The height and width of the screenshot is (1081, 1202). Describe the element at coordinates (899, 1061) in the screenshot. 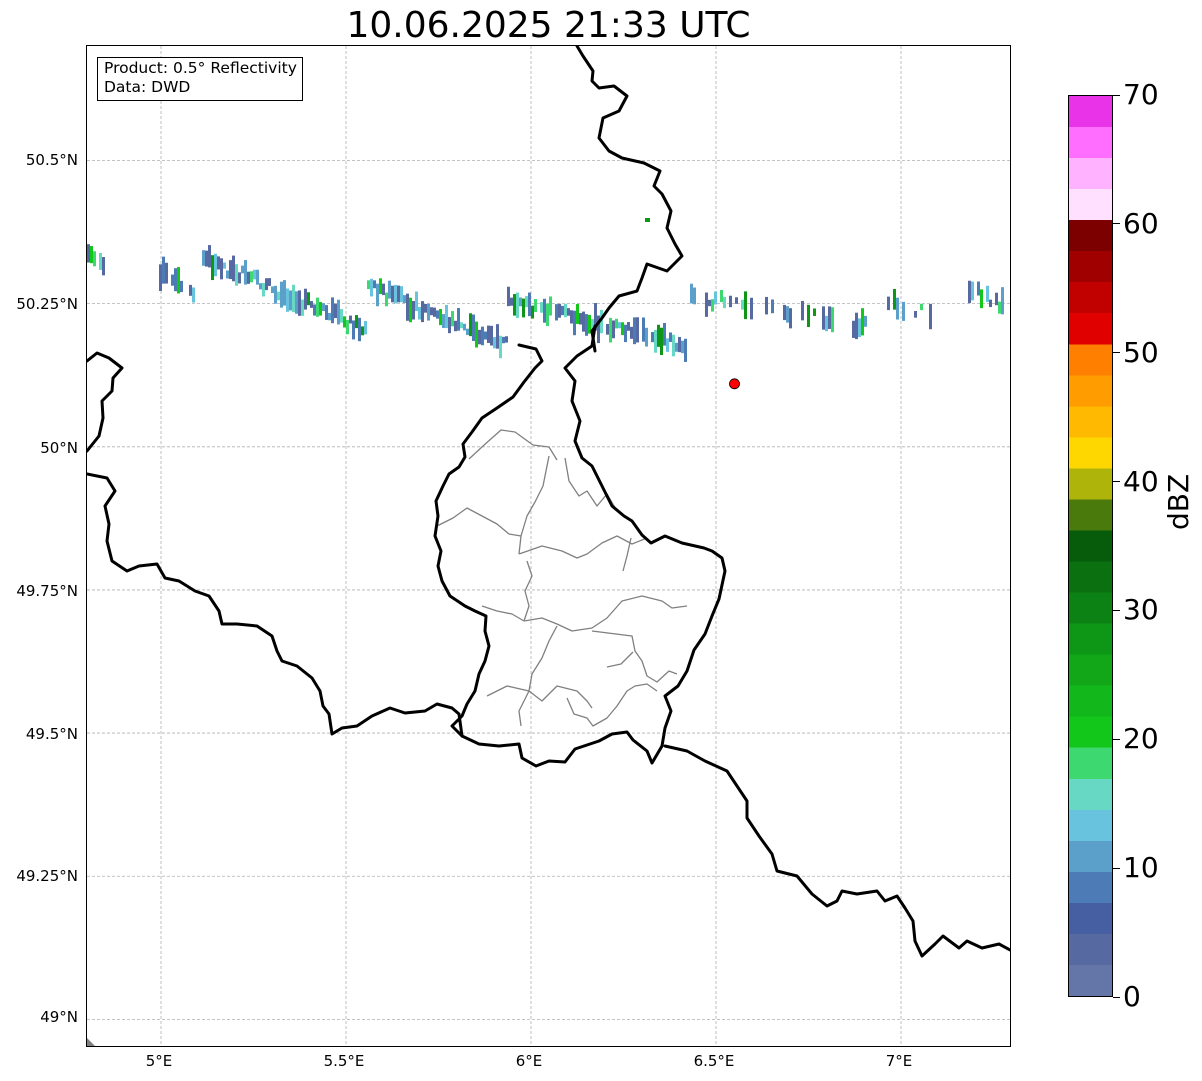

I see `lon-label: 7°E` at that location.